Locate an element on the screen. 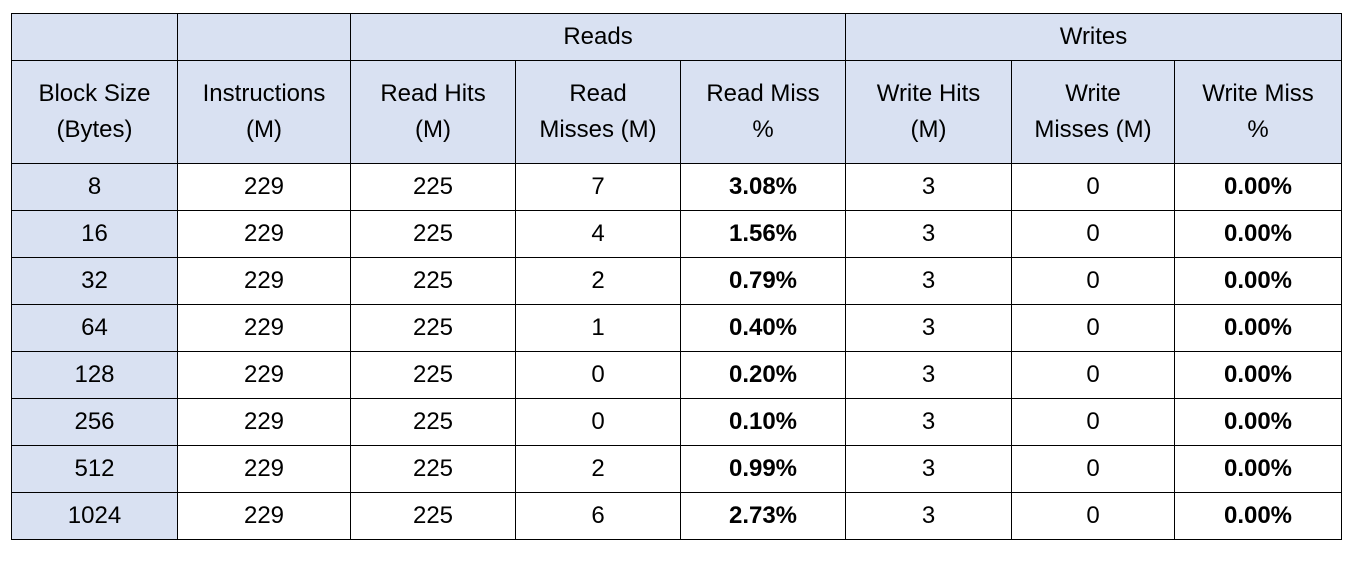 This screenshot has height=564, width=1352. write-hits-header: Write Hits (M) is located at coordinates (928, 112).